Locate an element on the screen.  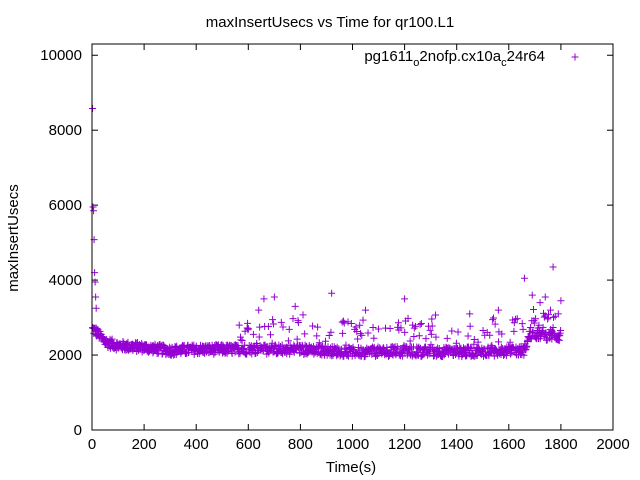
x-tick-label: 800 is located at coordinates (300, 444).